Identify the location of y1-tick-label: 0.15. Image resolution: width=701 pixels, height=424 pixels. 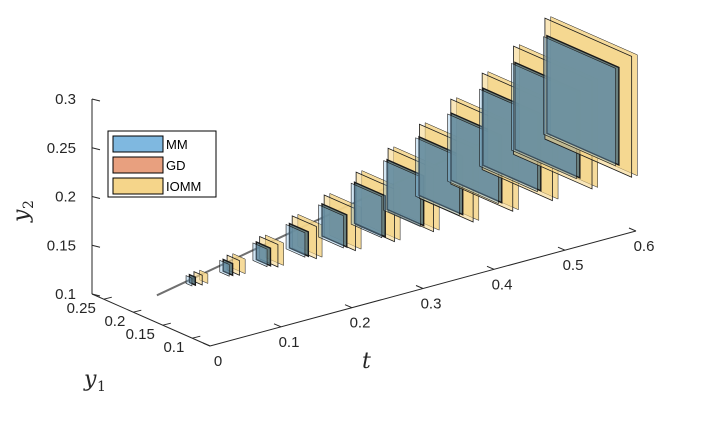
(140, 334).